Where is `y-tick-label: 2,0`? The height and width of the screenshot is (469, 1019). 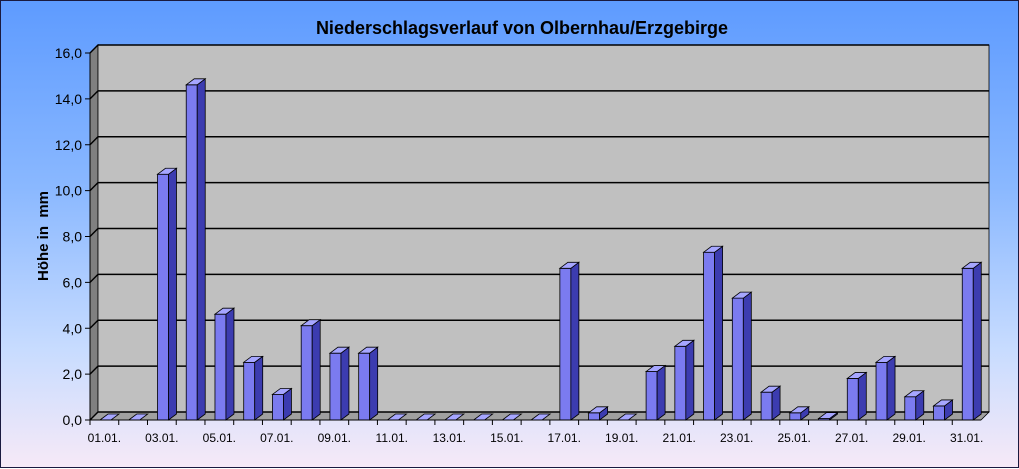
y-tick-label: 2,0 is located at coordinates (73, 374).